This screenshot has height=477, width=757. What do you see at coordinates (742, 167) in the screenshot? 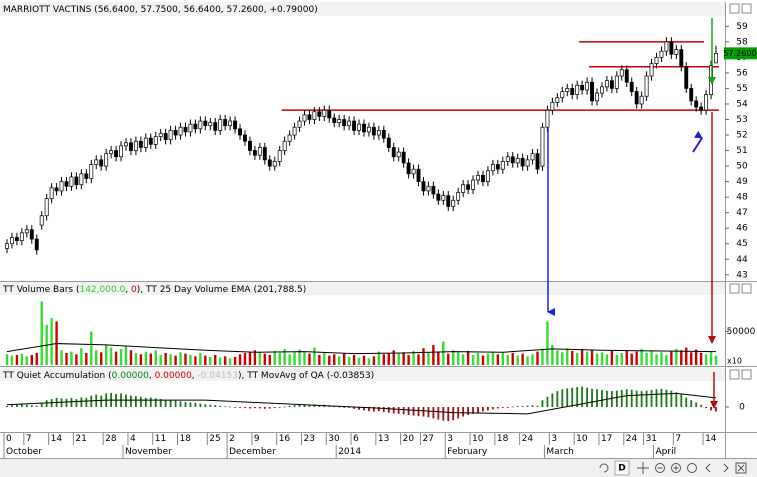
I see `y-tick-label: 50` at bounding box center [742, 167].